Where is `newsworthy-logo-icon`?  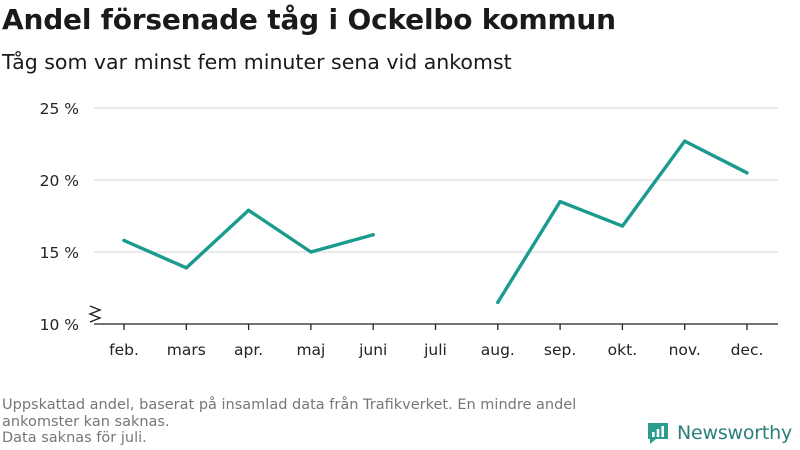
newsworthy-logo-icon is located at coordinates (658, 433).